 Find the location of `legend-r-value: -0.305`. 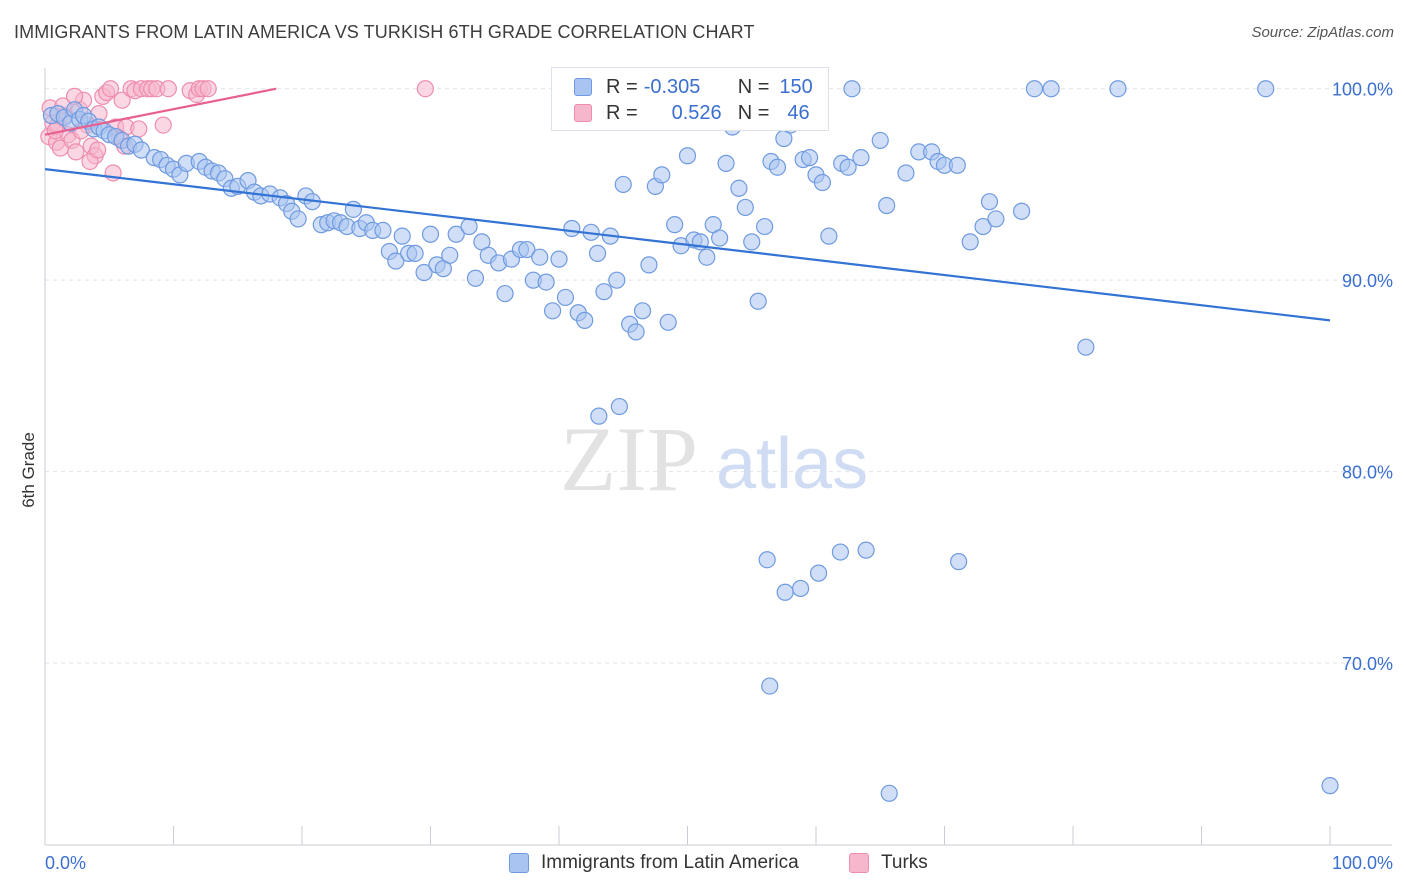

legend-r-value: -0.305 is located at coordinates (672, 86).